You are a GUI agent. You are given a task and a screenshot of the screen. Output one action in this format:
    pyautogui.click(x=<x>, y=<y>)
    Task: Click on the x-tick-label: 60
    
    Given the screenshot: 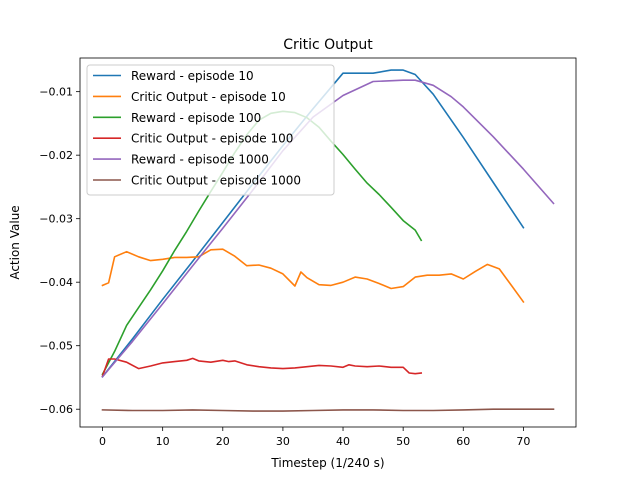 What is the action you would take?
    pyautogui.click(x=463, y=441)
    